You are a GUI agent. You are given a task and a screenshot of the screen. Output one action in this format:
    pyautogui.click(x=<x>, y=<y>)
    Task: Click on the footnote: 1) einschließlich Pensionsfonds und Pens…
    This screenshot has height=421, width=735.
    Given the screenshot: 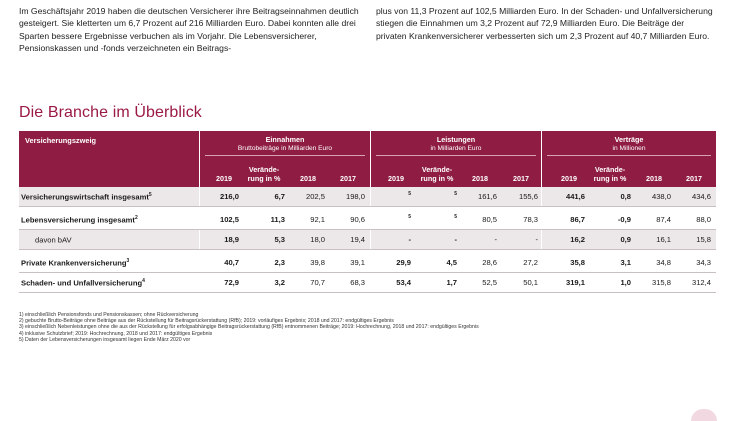 What is the action you would take?
    pyautogui.click(x=109, y=315)
    